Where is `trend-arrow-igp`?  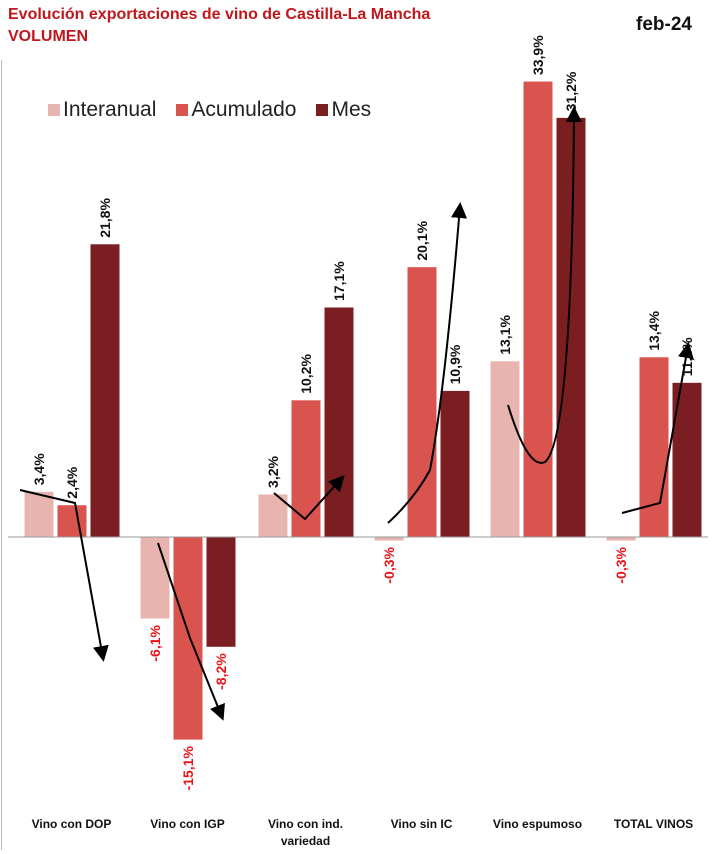
trend-arrow-igp is located at coordinates (191, 631).